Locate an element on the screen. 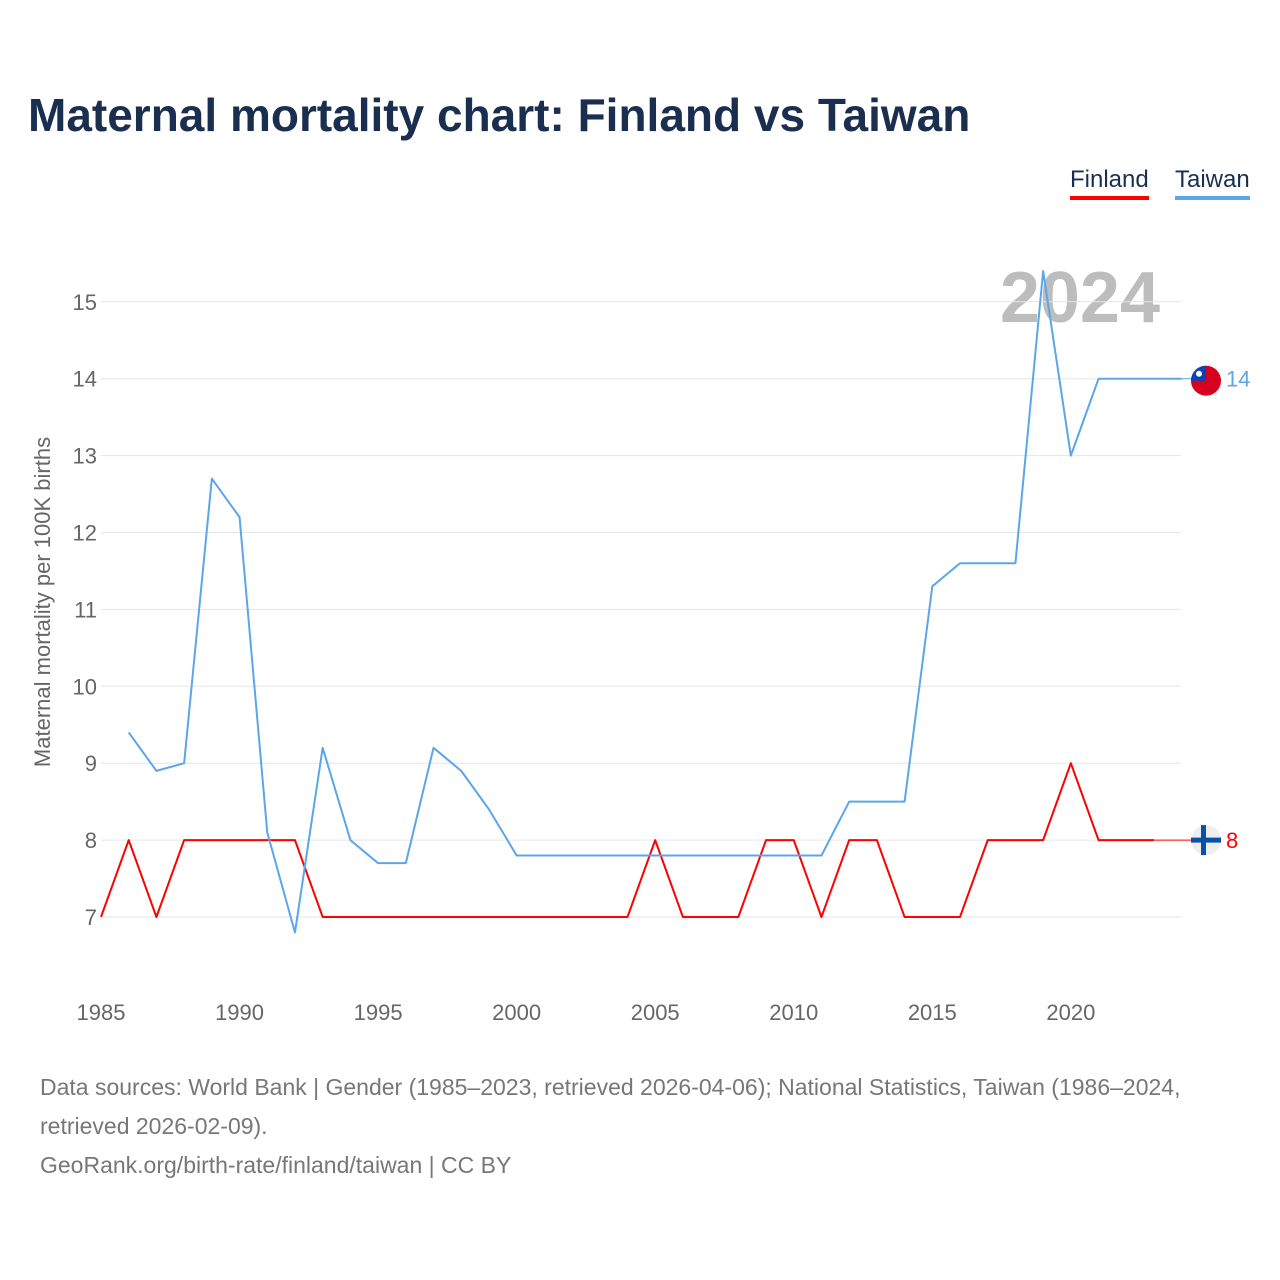 This screenshot has width=1280, height=1280. series-line-finland is located at coordinates (627, 840).